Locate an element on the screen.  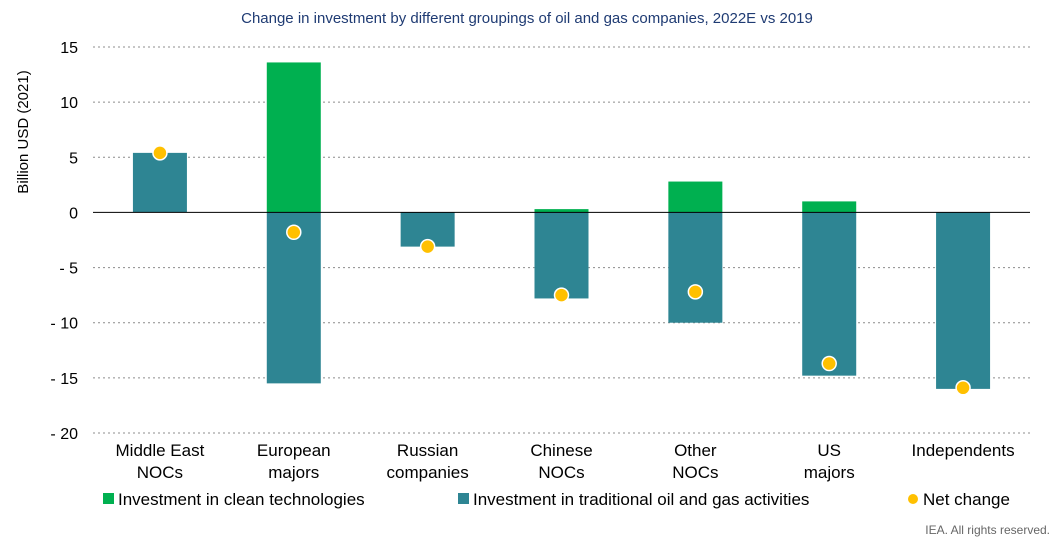
y-tick-label: 5 is located at coordinates (73, 158).